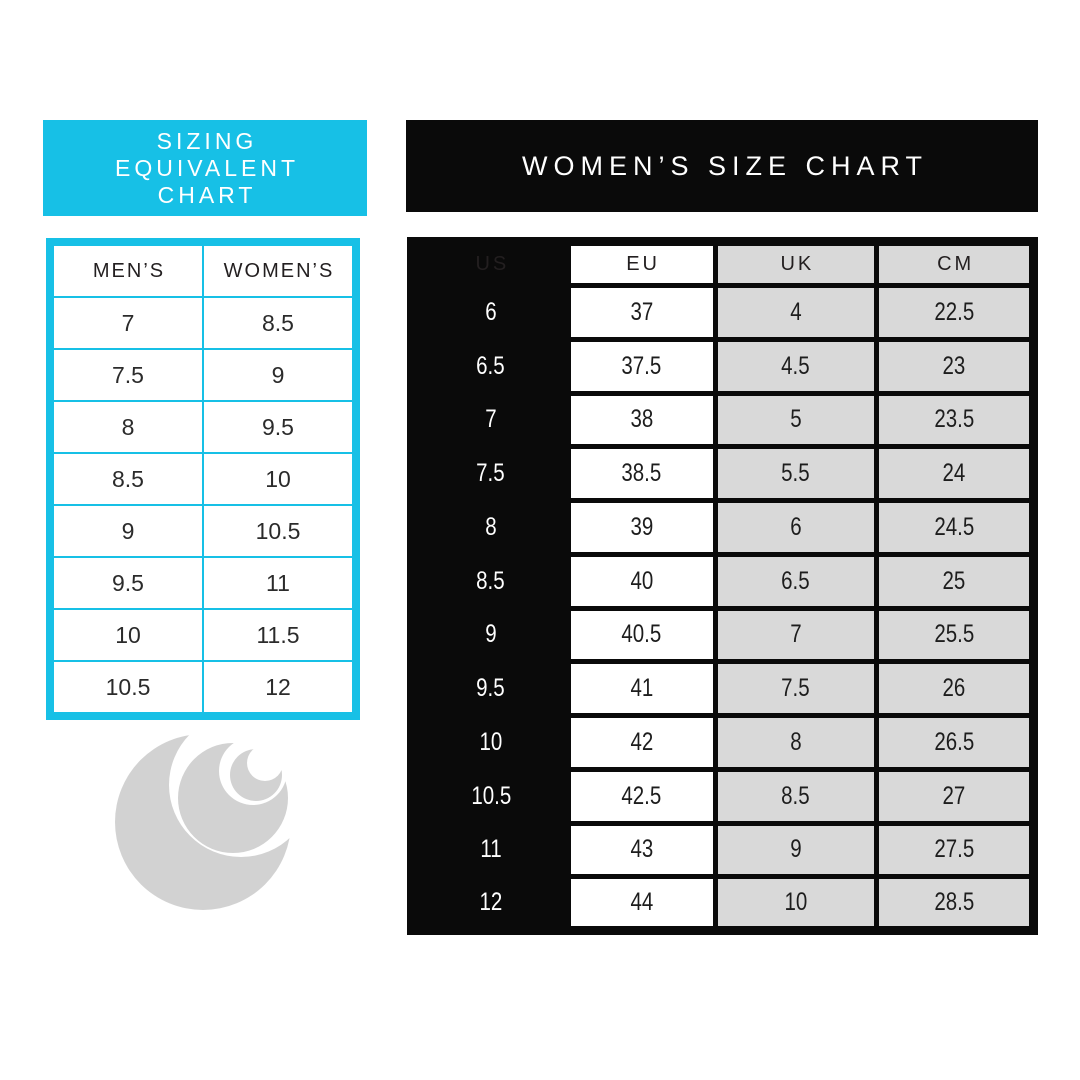 This screenshot has height=1080, width=1080. I want to click on table-cell: 6, so click(490, 312).